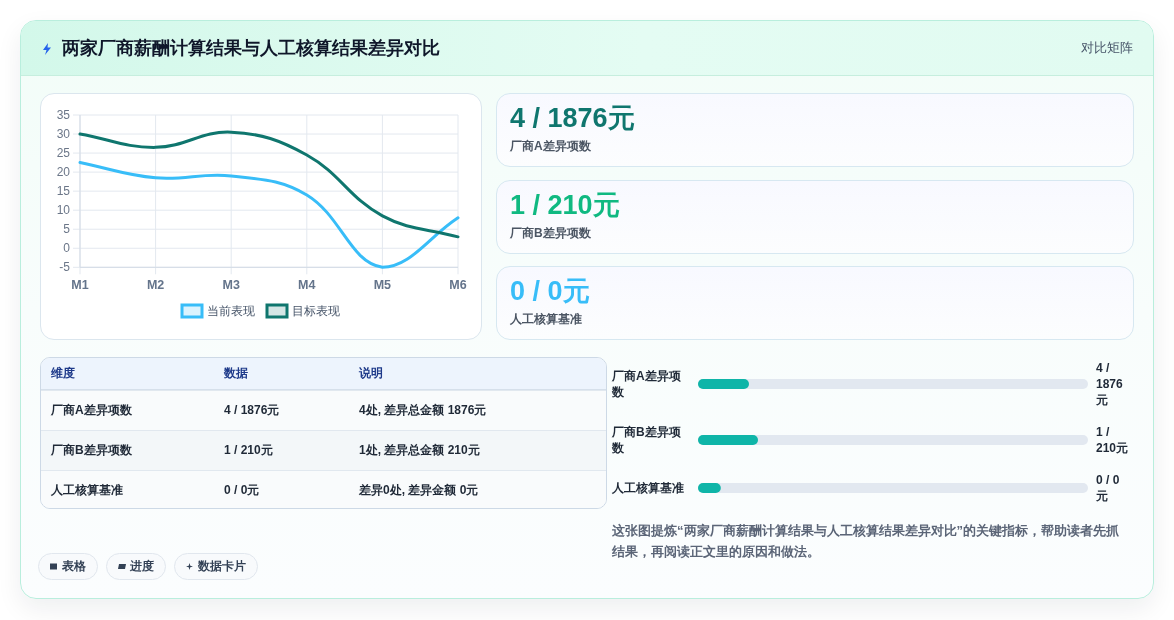 The image size is (1174, 620). Describe the element at coordinates (63, 191) in the screenshot. I see `y-tick-label: 15` at that location.